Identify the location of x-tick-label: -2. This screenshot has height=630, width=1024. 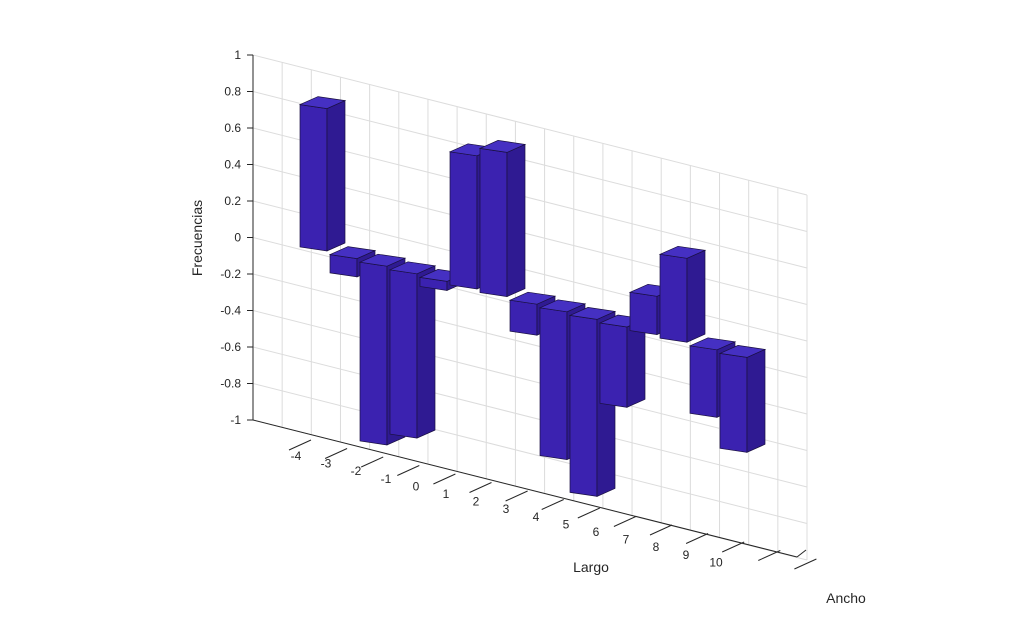
(356, 471).